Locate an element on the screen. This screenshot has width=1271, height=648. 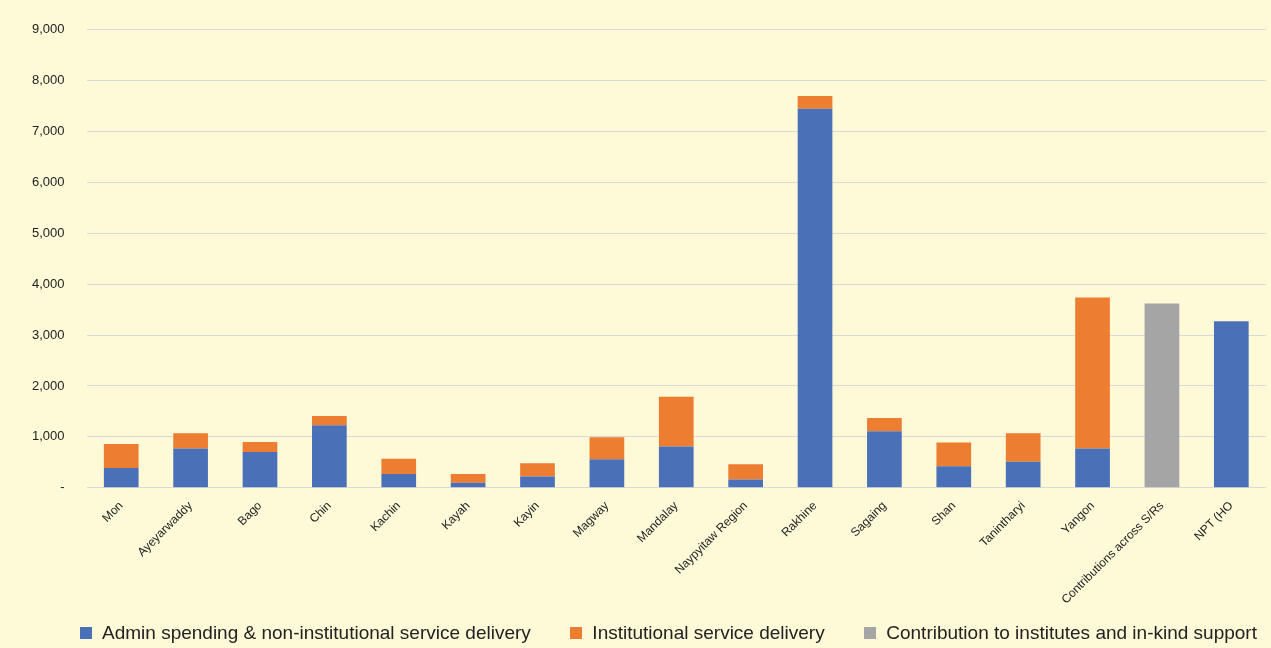
y-tick-label: 5,000 is located at coordinates (48, 232).